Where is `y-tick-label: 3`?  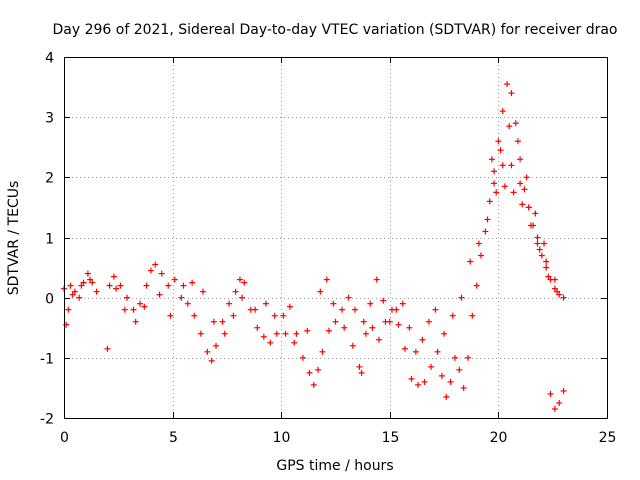
y-tick-label: 3 is located at coordinates (49, 119).